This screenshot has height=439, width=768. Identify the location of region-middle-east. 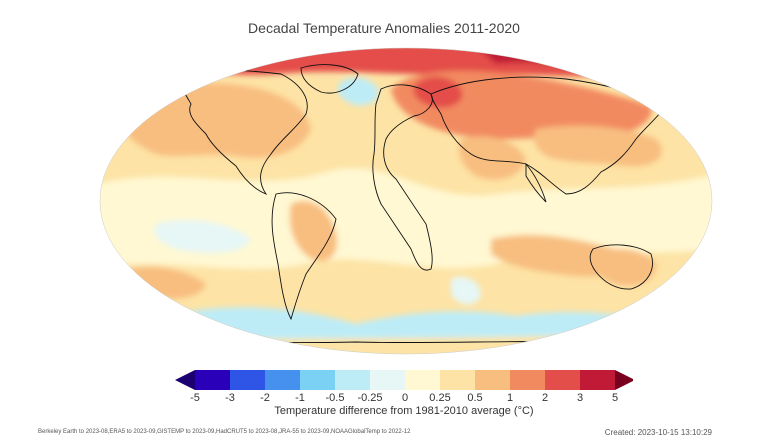
(492, 158).